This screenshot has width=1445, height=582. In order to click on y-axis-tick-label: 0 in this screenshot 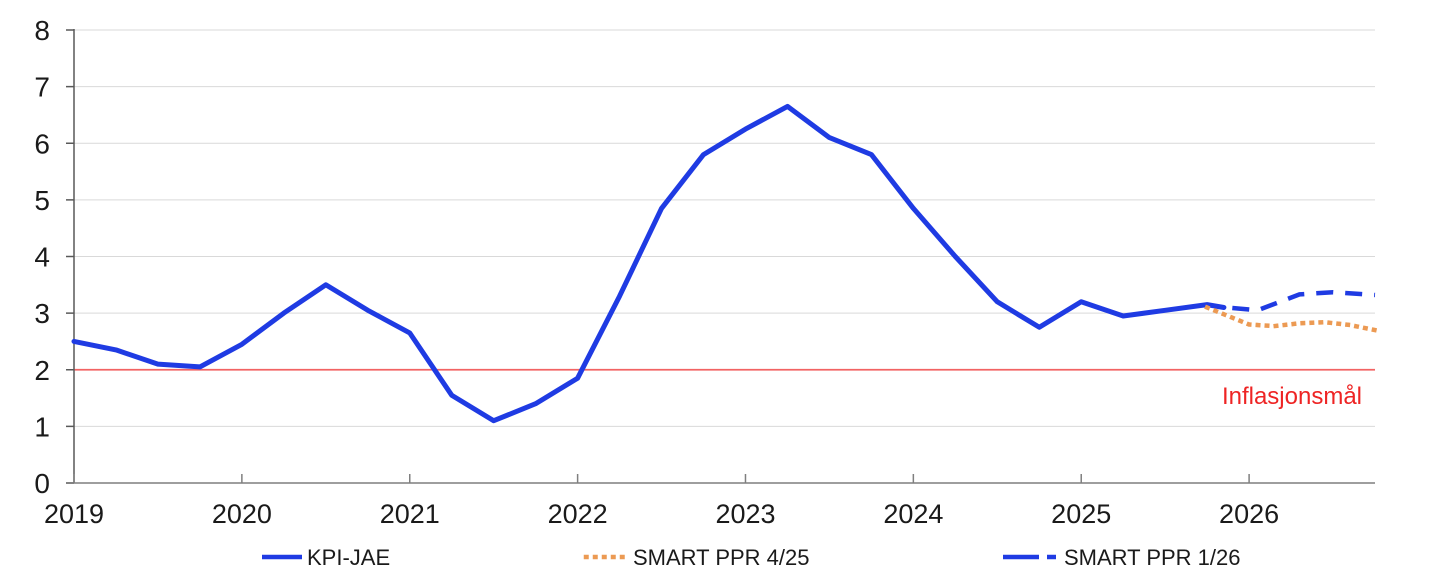, I will do `click(42, 483)`.